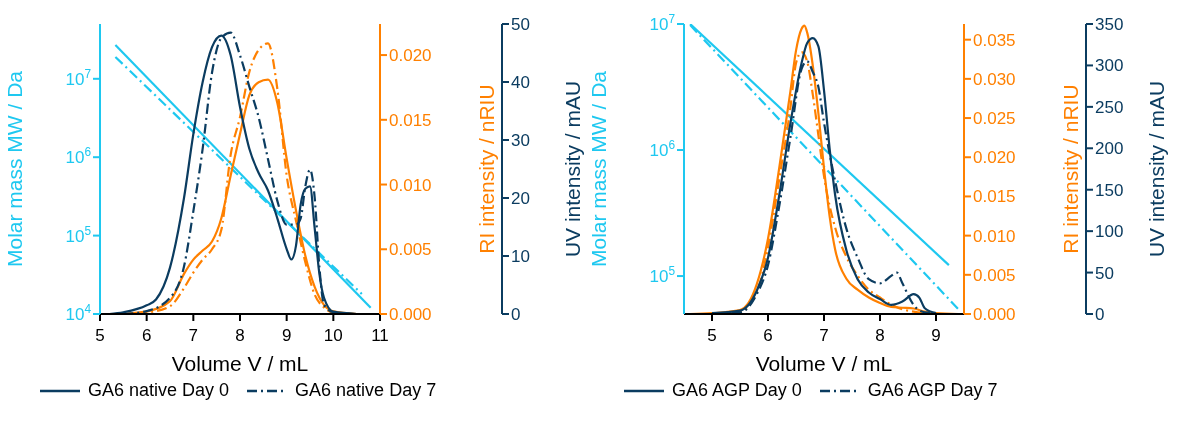  Describe the element at coordinates (1109, 24) in the screenshot. I see `y3-tick-label: 350` at that location.